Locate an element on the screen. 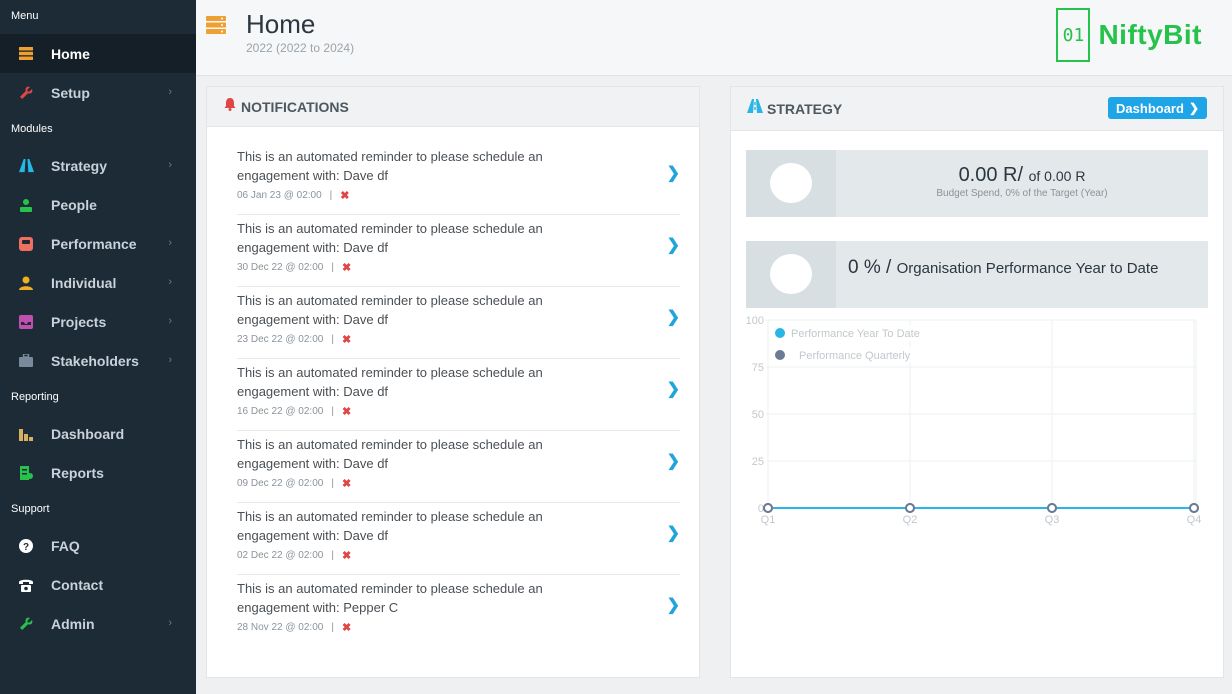  page-header: Home 2022 (2022 to 2024) 01 NiftyBit is located at coordinates (714, 38).